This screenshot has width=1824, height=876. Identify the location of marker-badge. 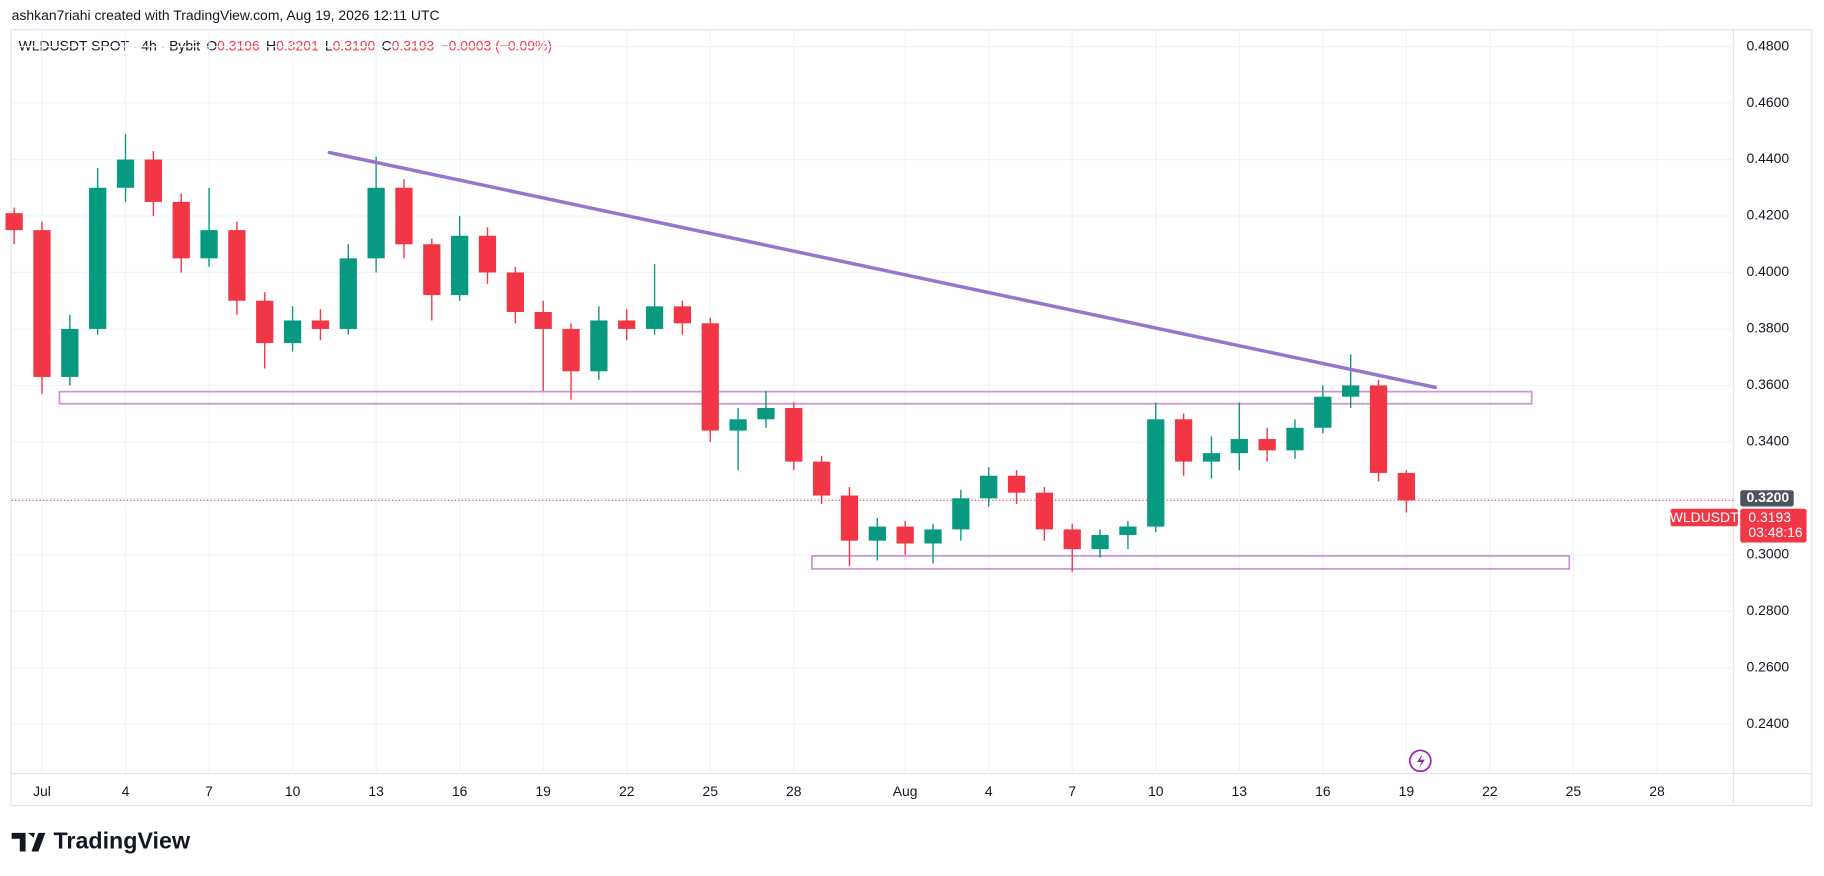
(1767, 498).